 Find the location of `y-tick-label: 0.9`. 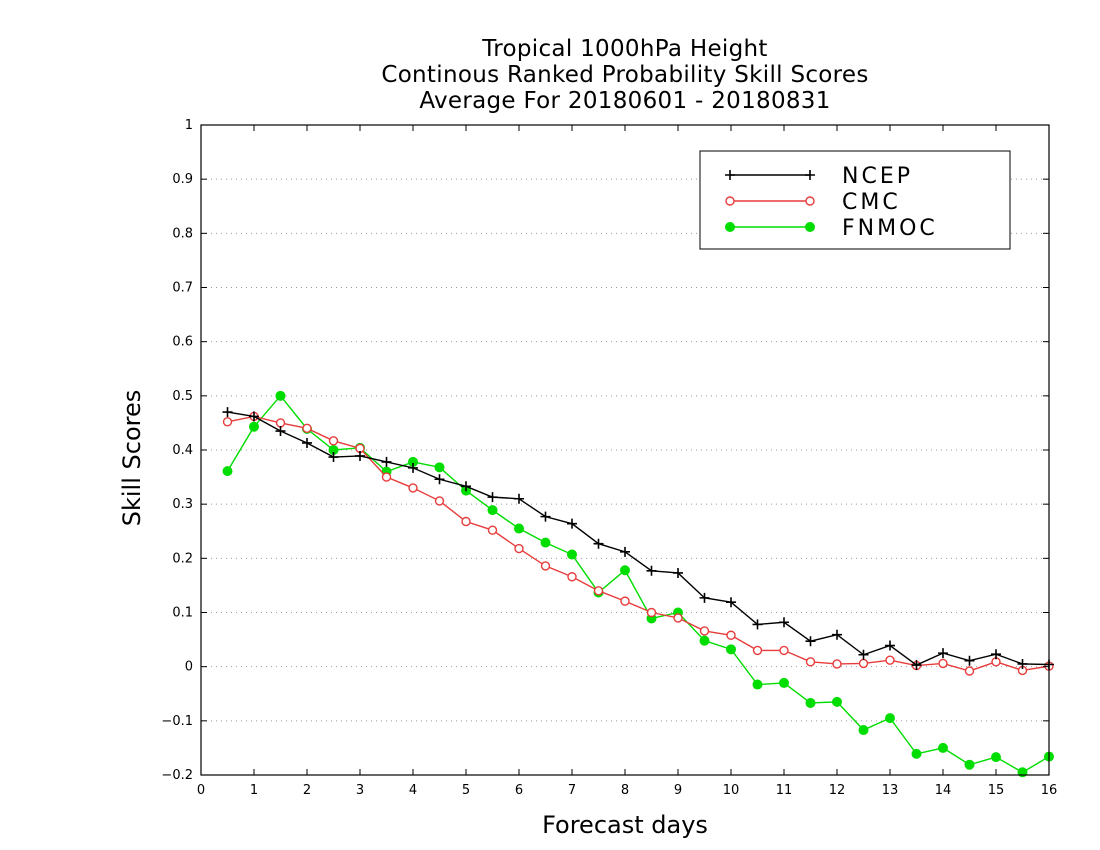

y-tick-label: 0.9 is located at coordinates (182, 179).